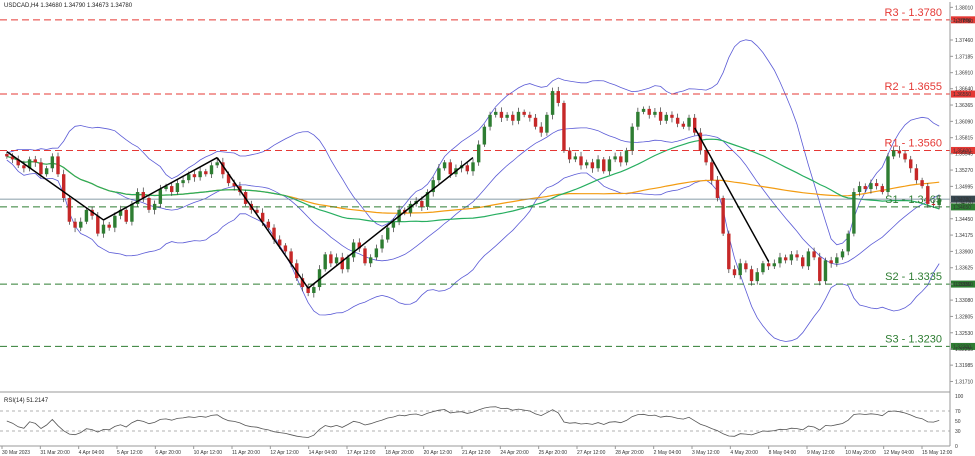 The width and height of the screenshot is (975, 456). Describe the element at coordinates (964, 41) in the screenshot. I see `y-tick-label: 1.37460` at that location.